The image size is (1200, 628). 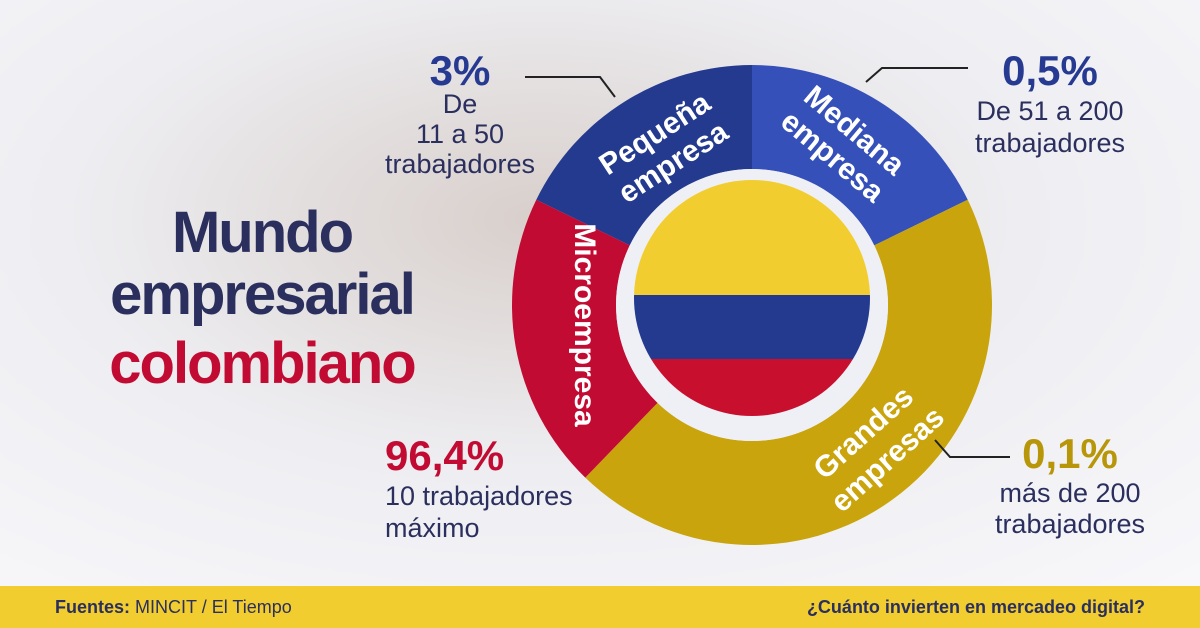 I want to click on title-line: colombiano, so click(x=262, y=363).